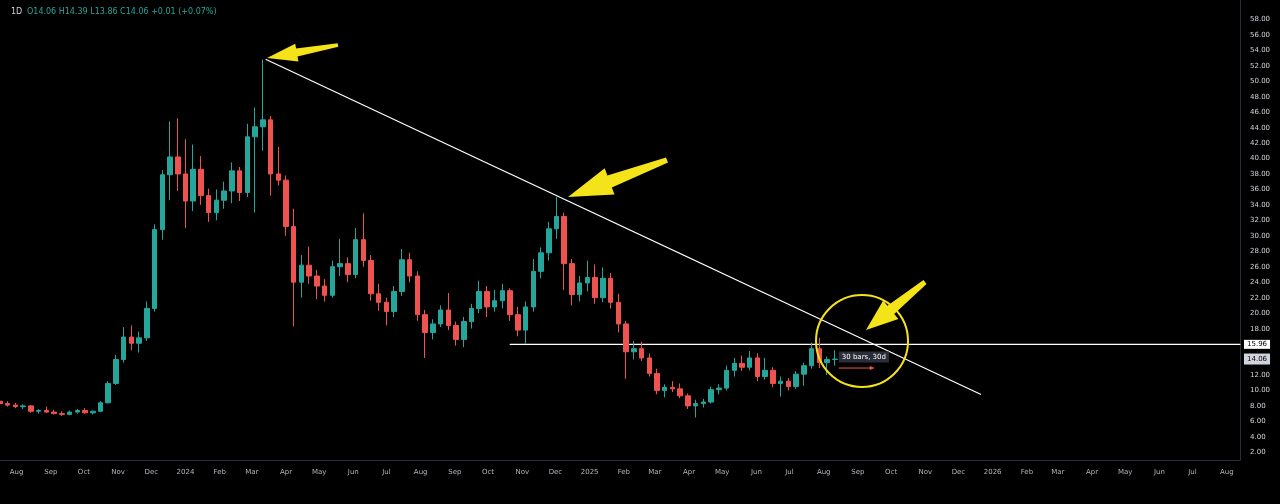 This screenshot has width=1280, height=504. I want to click on text: 1D, so click(17, 11).